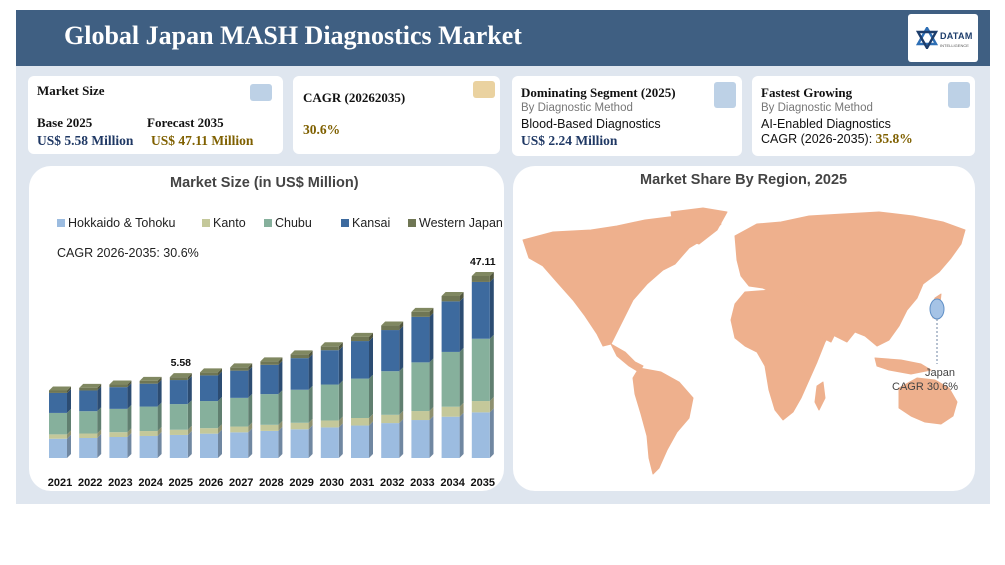 The image size is (1005, 565). Describe the element at coordinates (591, 124) in the screenshot. I see `segment-name: Blood-Based Diagnostics` at that location.